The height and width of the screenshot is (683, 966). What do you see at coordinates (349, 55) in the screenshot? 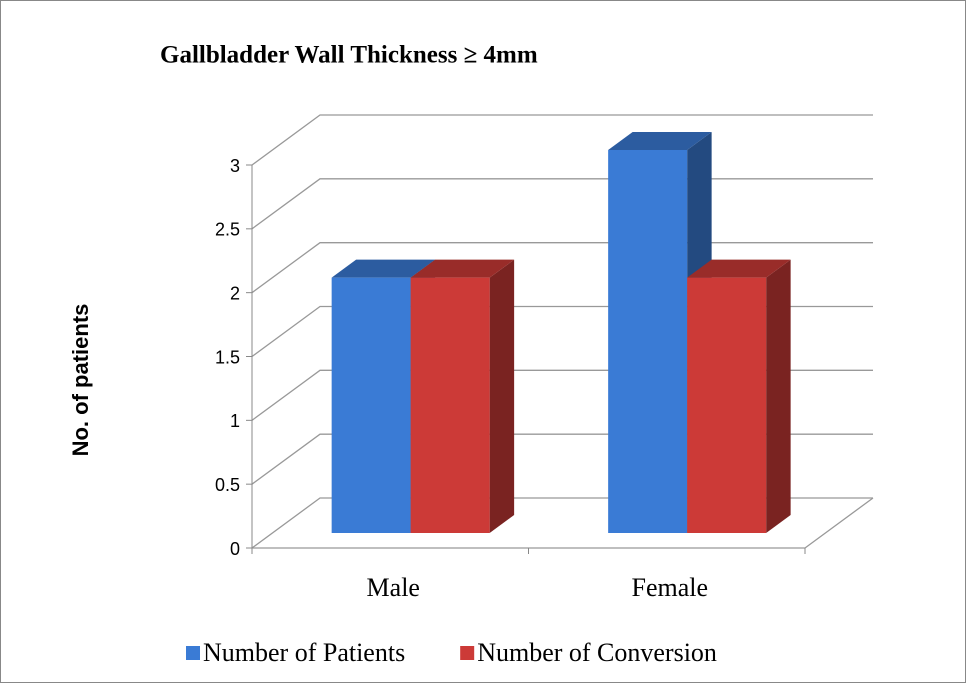
I see `chart-title: Gallbladder Wall Thickness ≥ 4mm` at bounding box center [349, 55].